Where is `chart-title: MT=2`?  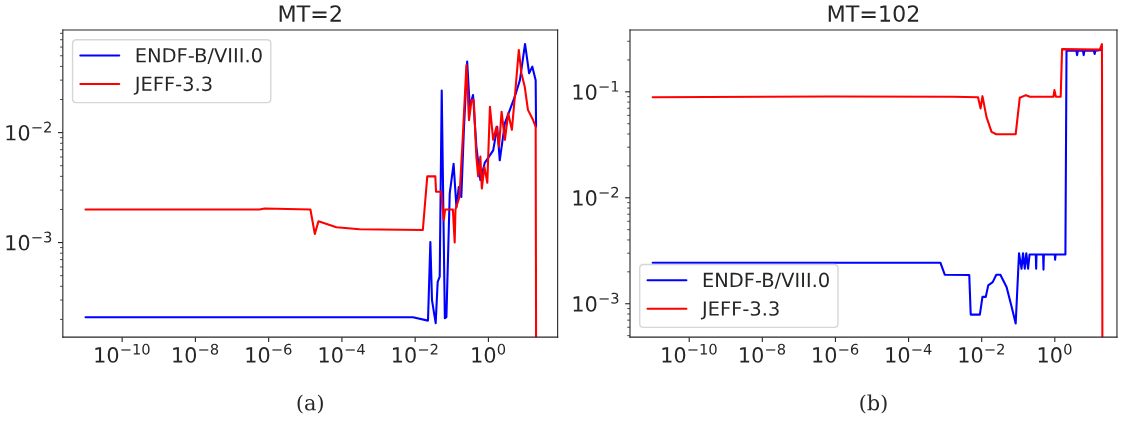 chart-title: MT=2 is located at coordinates (310, 13).